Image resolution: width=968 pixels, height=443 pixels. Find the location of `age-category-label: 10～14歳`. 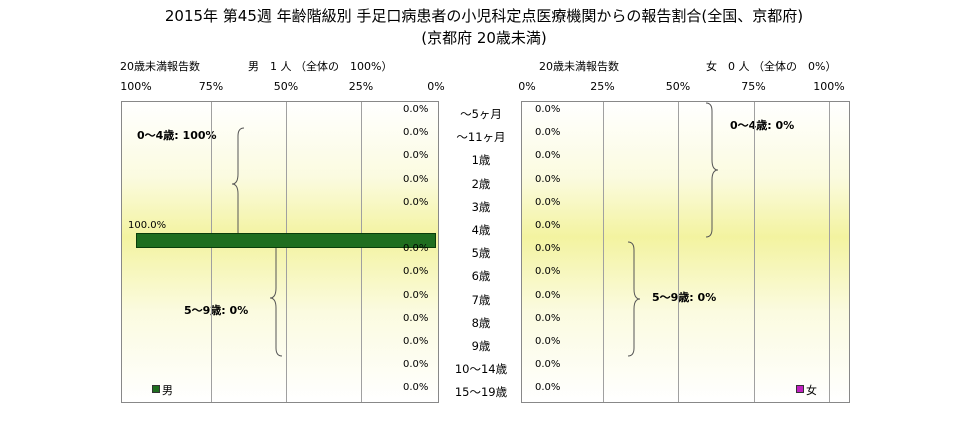

age-category-label: 10～14歳 is located at coordinates (481, 369).